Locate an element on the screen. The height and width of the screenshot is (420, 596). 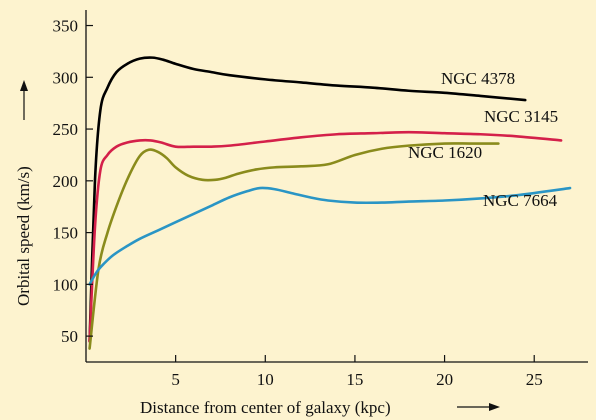
x-ticks: 5 10 15 20 25 is located at coordinates (357, 372).